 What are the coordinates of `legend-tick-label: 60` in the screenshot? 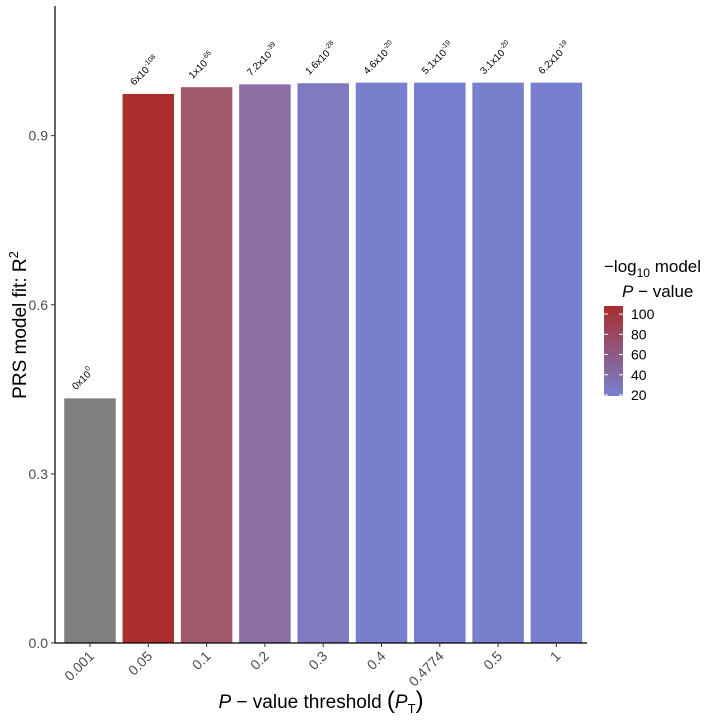 It's located at (639, 355).